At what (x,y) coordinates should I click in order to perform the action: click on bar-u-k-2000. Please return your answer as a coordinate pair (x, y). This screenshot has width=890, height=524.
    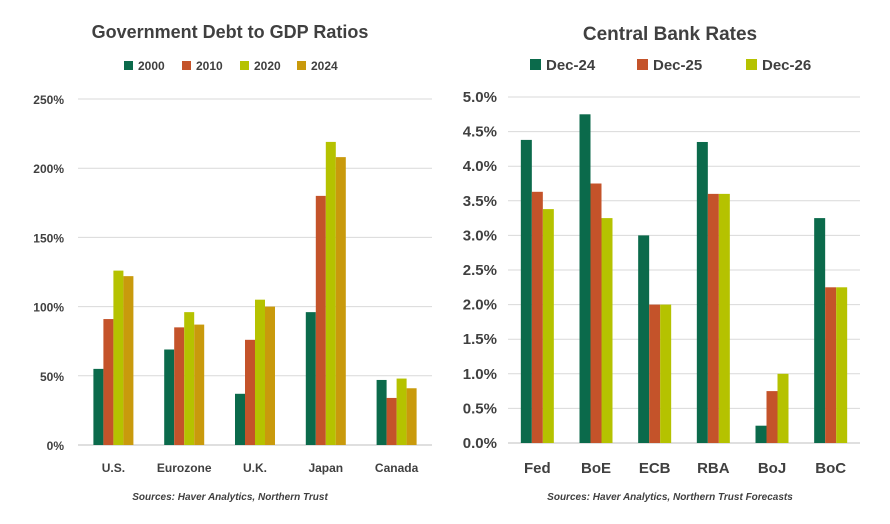
    Looking at the image, I should click on (240, 419).